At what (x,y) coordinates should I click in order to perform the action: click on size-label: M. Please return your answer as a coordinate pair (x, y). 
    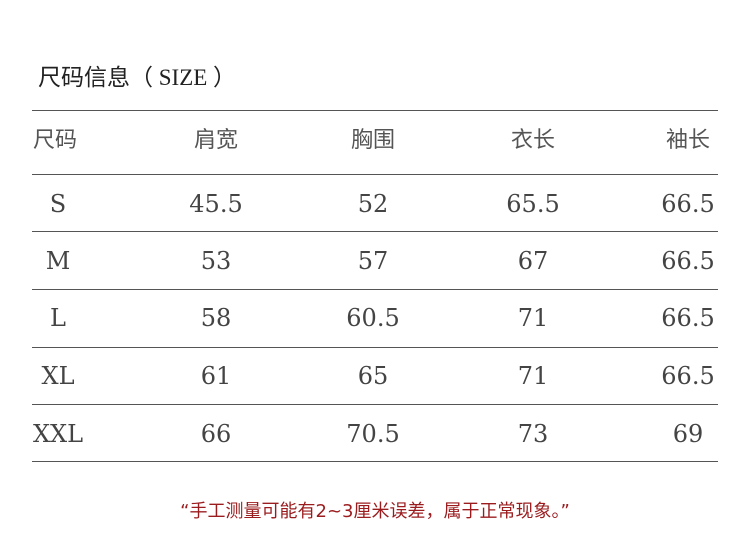
    Looking at the image, I should click on (58, 261).